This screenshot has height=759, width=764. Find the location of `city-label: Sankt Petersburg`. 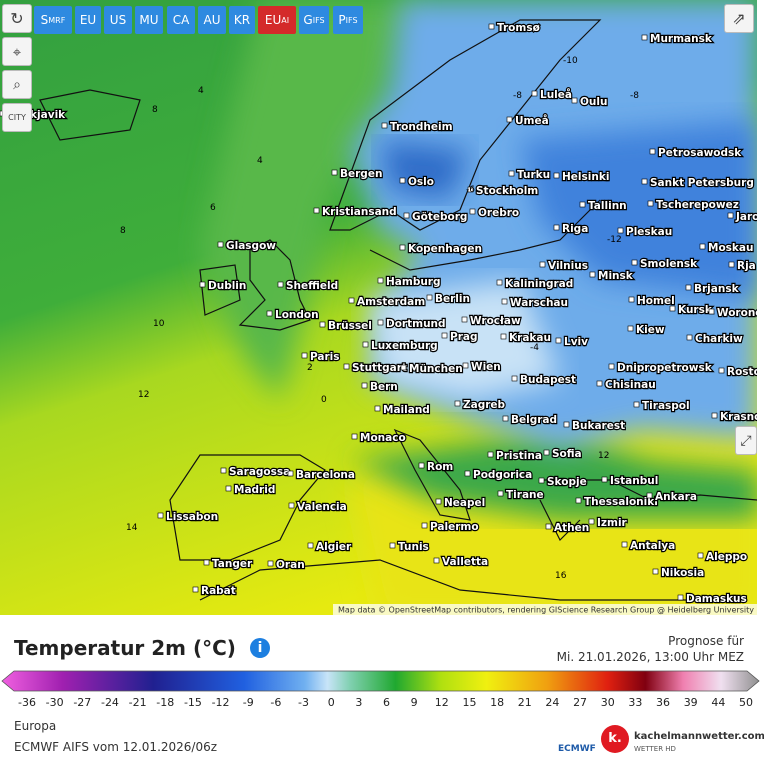

city-label: Sankt Petersburg is located at coordinates (702, 183).